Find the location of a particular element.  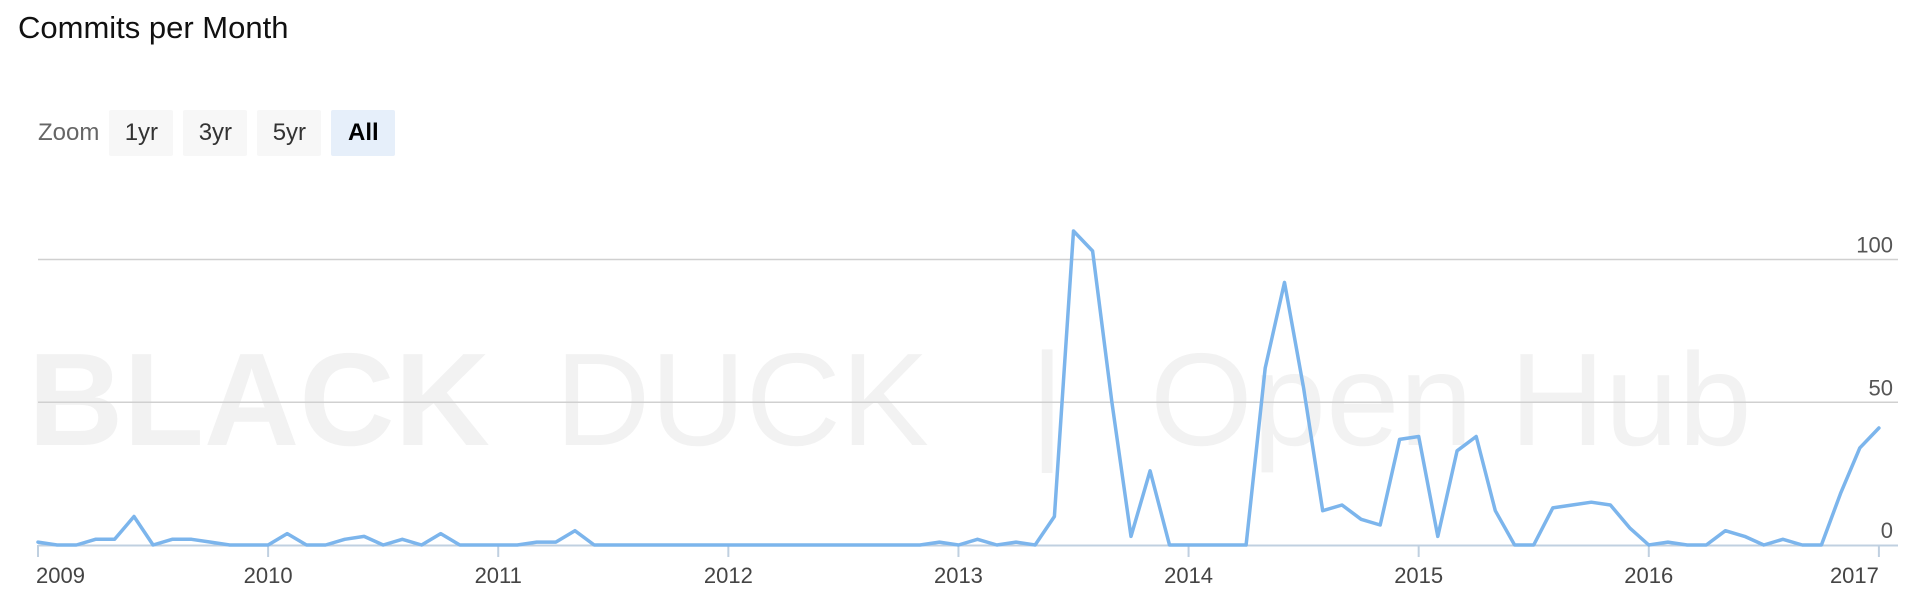

x-tick-label-2017: 2017 is located at coordinates (1854, 575).